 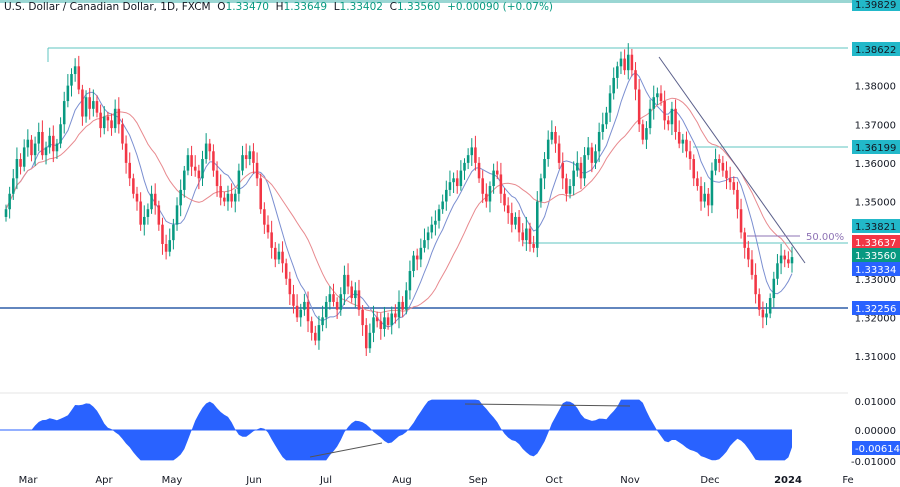 I want to click on price-tick: 1.38000, so click(x=875, y=87).